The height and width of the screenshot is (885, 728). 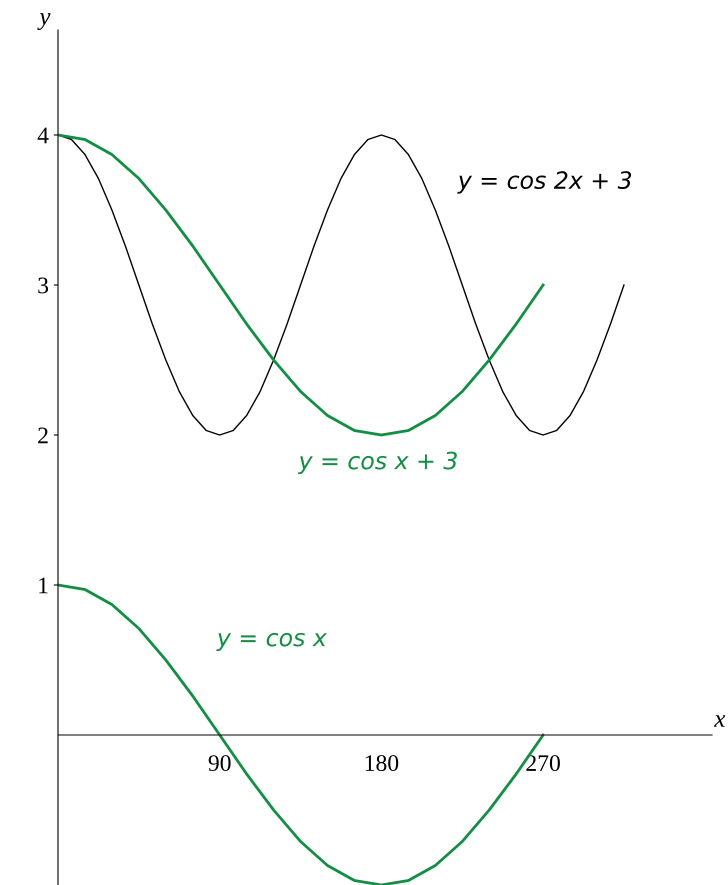 What do you see at coordinates (543, 763) in the screenshot?
I see `x-tick-label: 270` at bounding box center [543, 763].